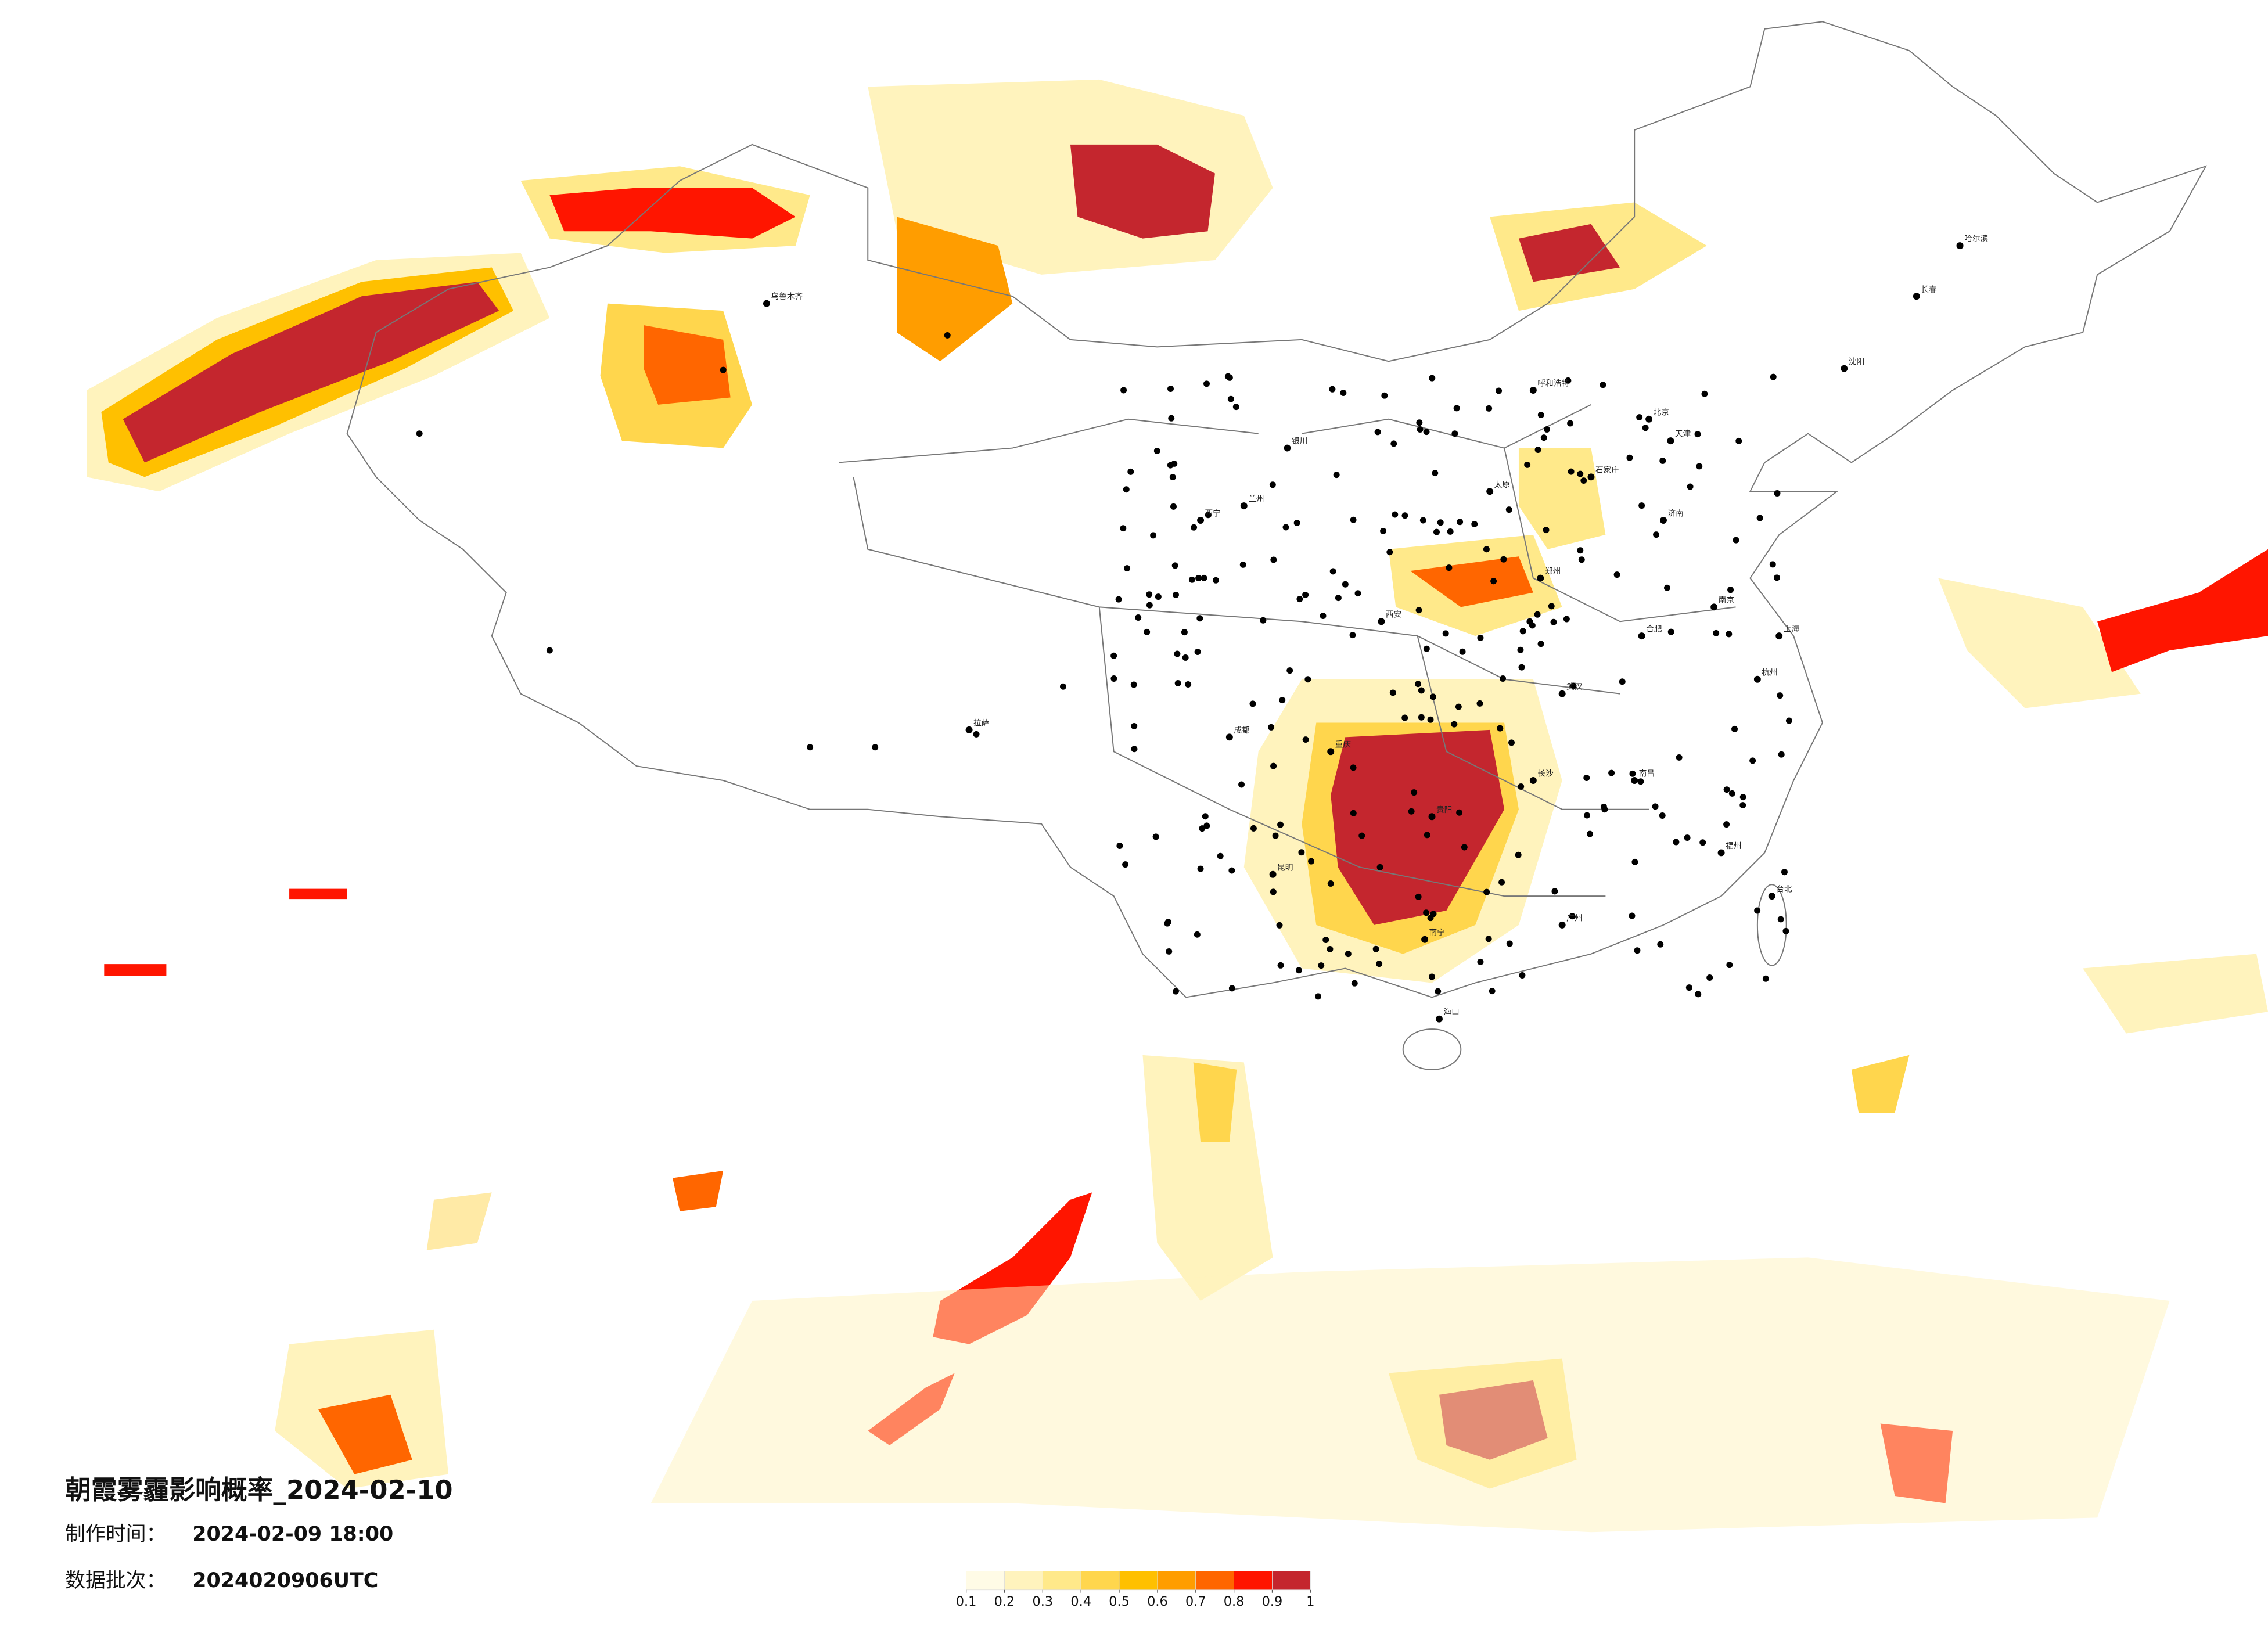  Describe the element at coordinates (1784, 889) in the screenshot. I see `city-label: 台北` at that location.